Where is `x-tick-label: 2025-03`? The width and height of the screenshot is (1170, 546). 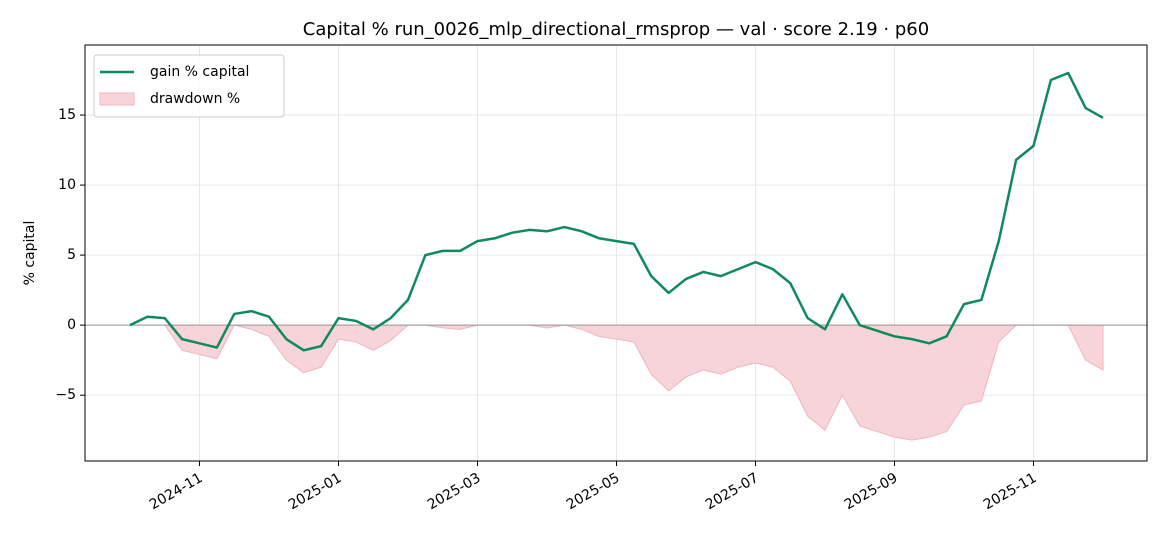
x-tick-label: 2025-03 is located at coordinates (454, 491).